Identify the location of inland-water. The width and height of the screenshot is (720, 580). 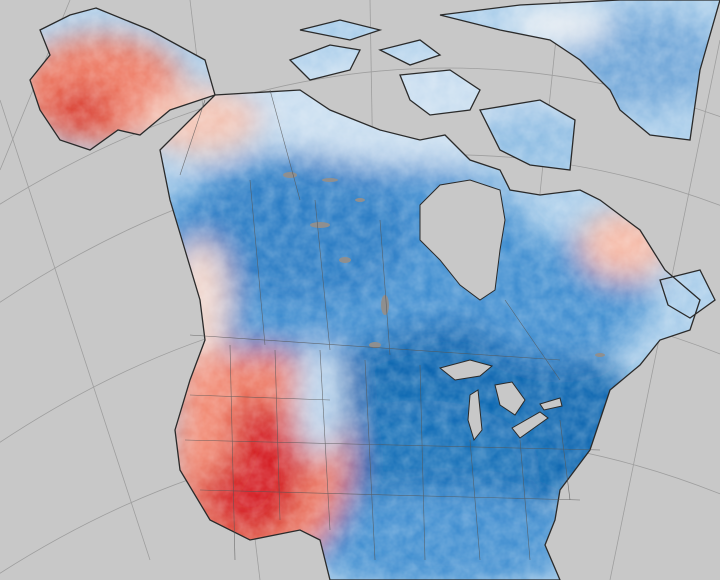
(491, 310).